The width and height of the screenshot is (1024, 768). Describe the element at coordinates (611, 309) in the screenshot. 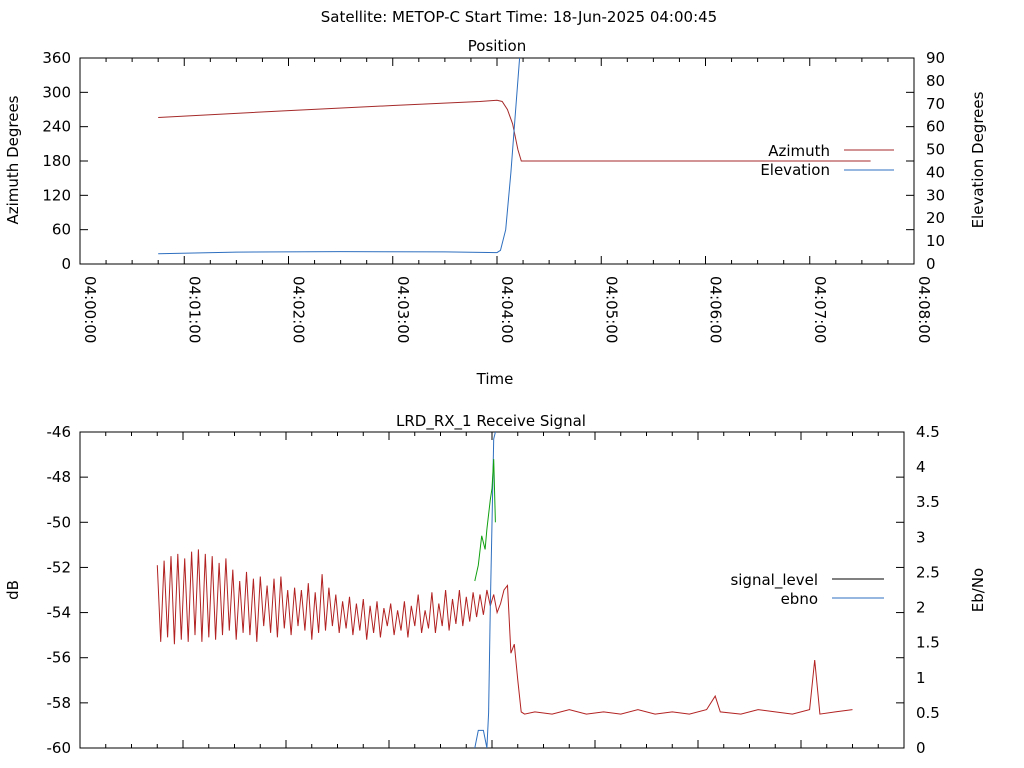

I see `x-tick-label: 04:05:00` at that location.